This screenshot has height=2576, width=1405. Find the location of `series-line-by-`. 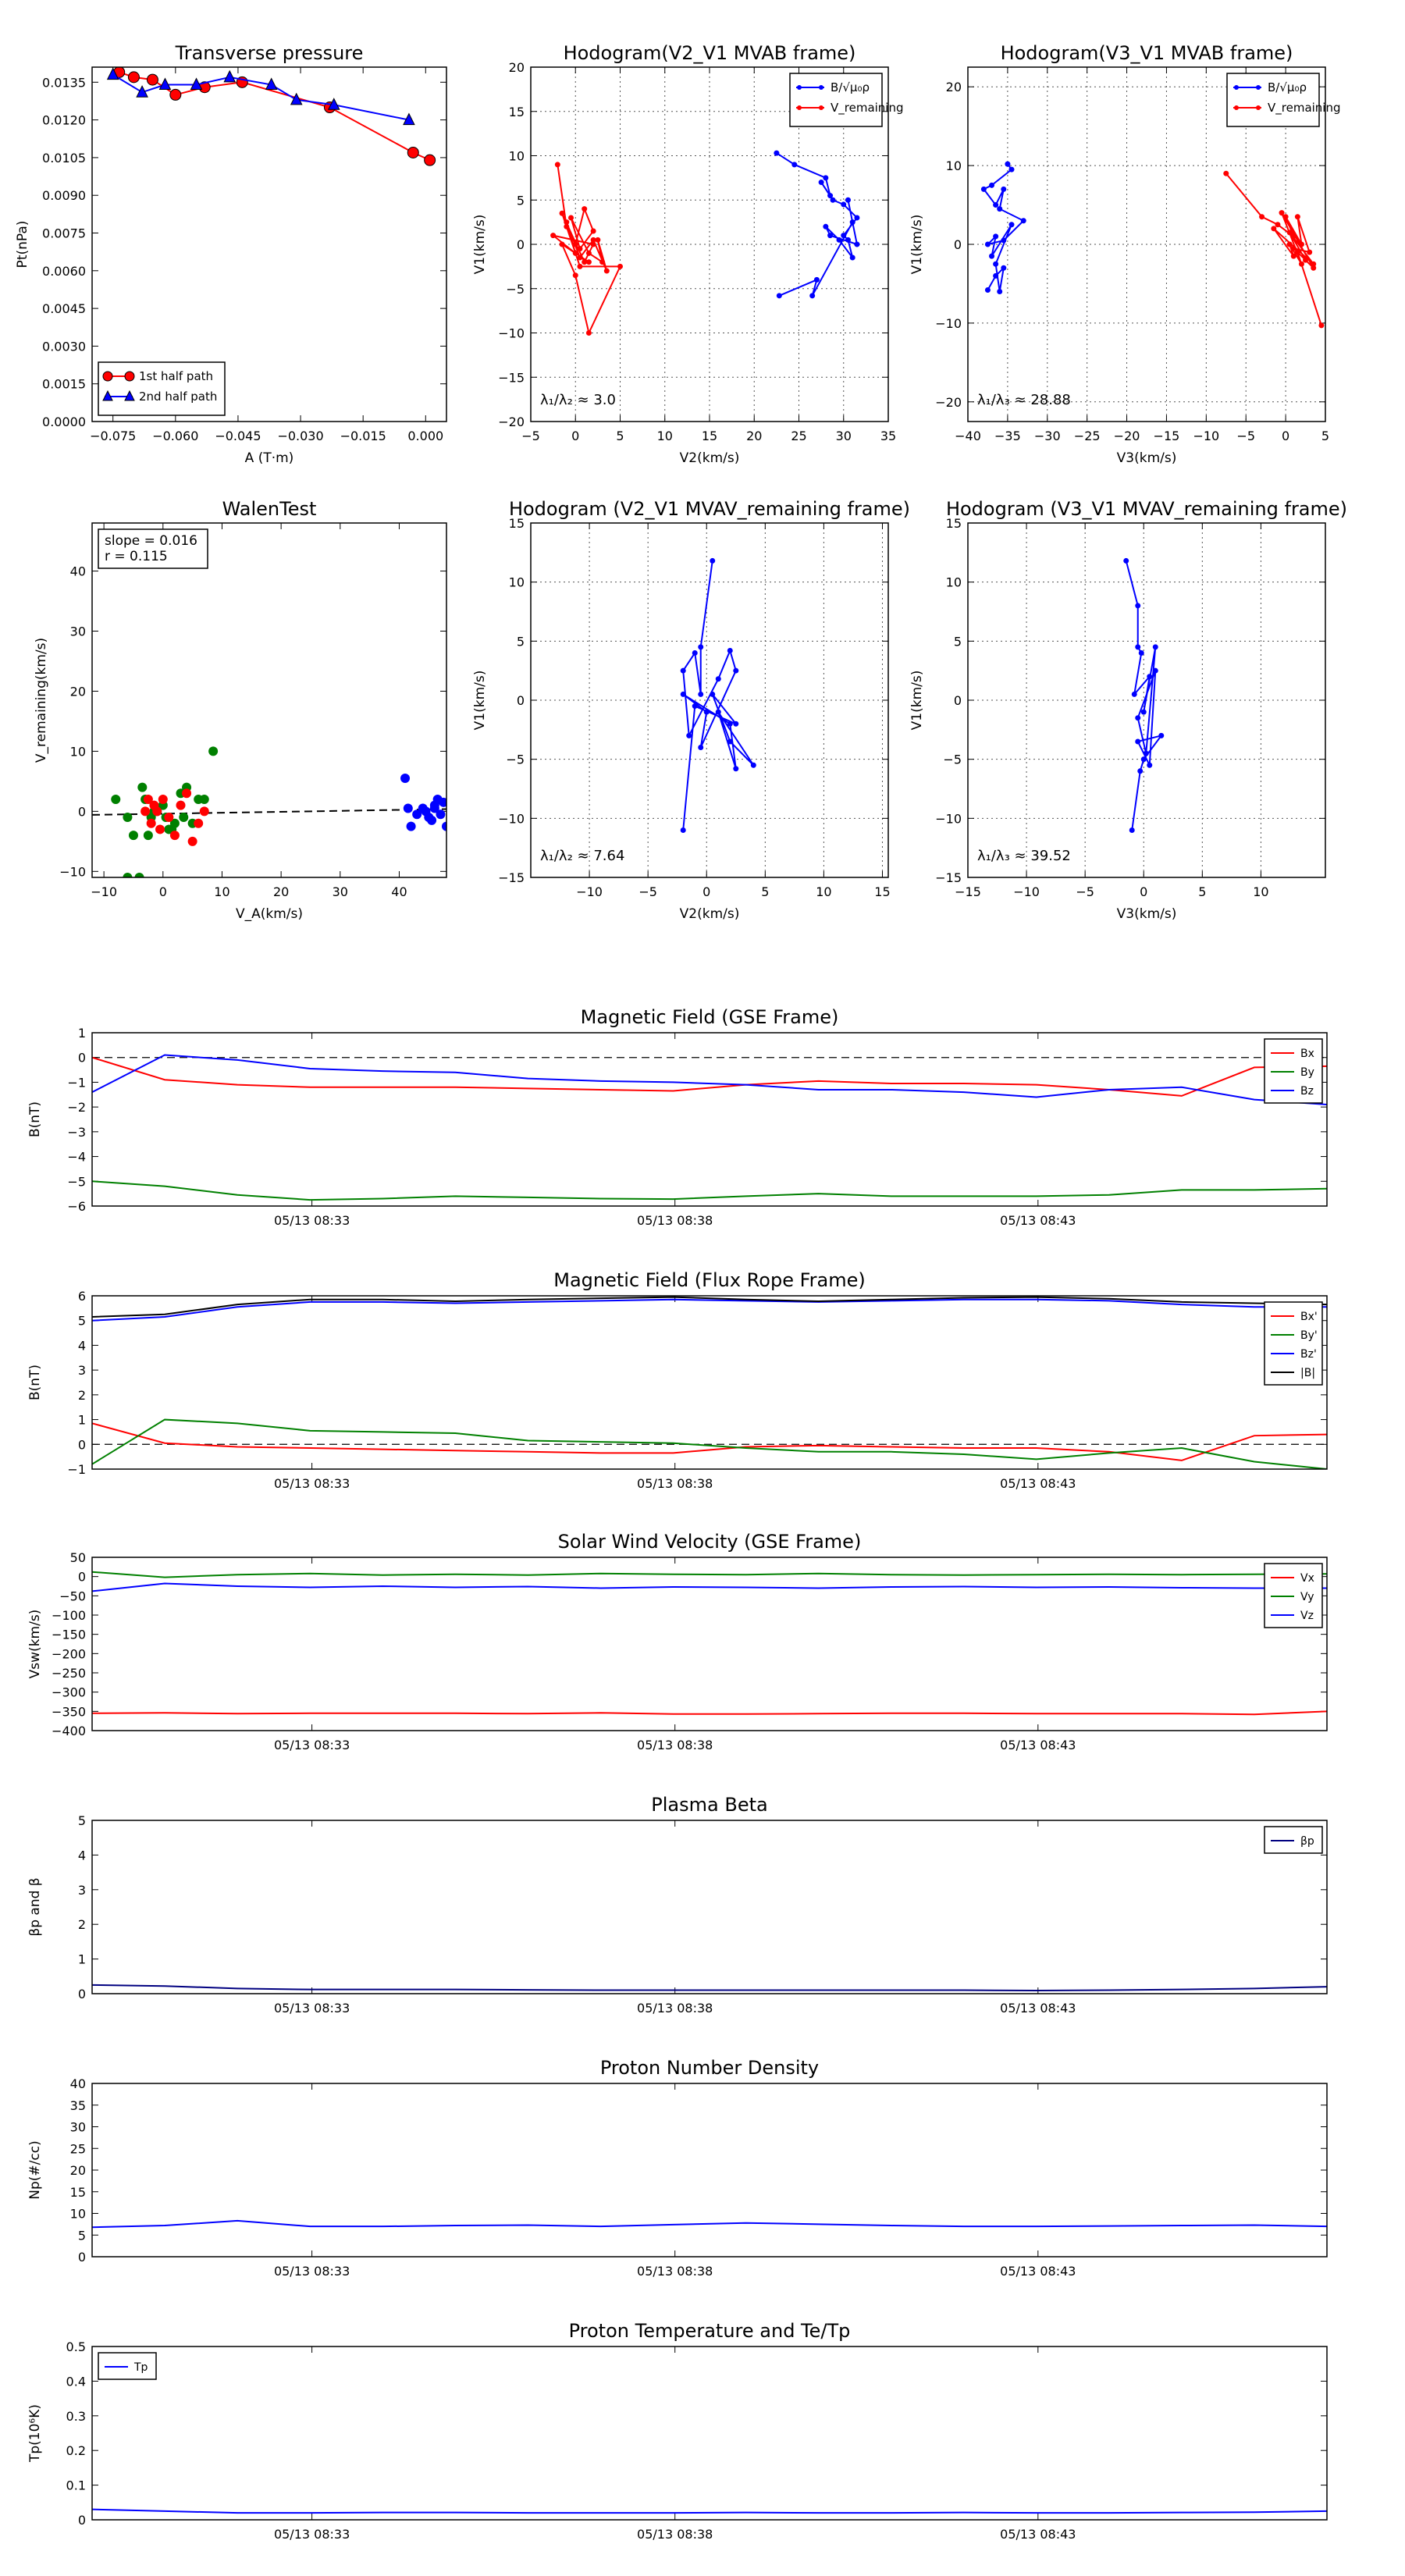

series-line-by- is located at coordinates (710, 1443).